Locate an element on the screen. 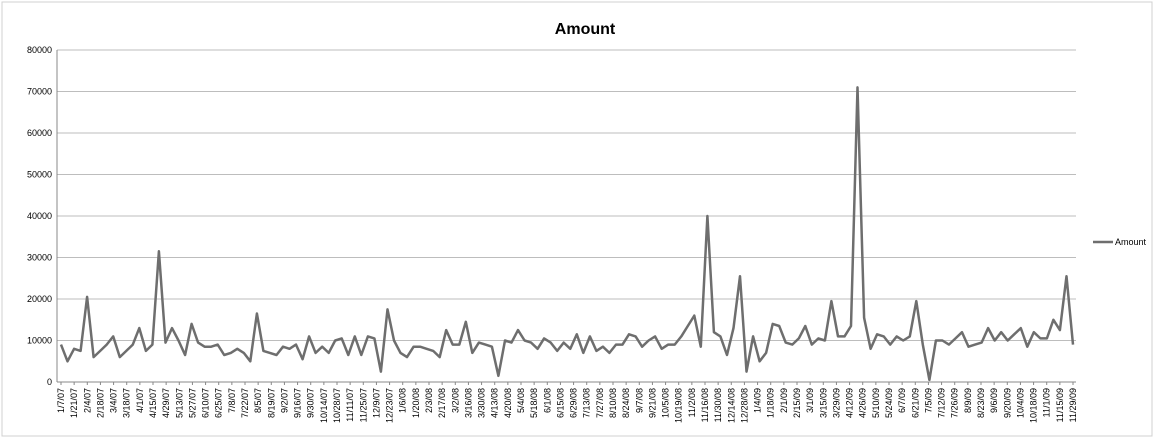  x-tick-label: 11/25/07 is located at coordinates (363, 405).